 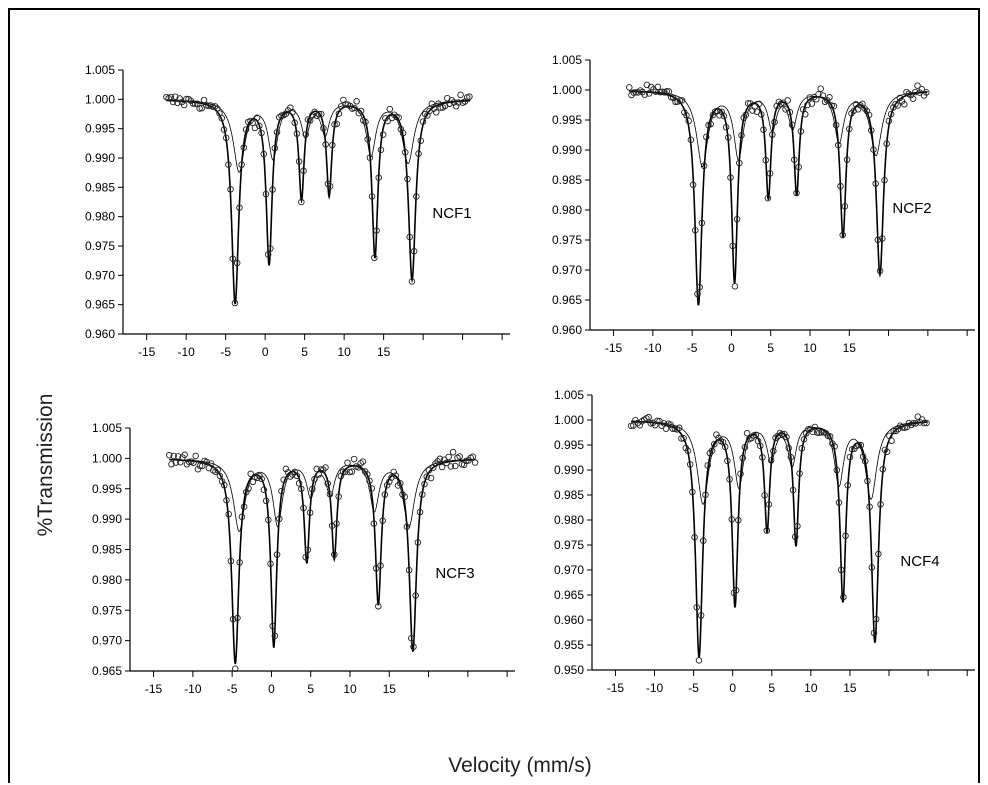 I want to click on y-tick-label: 0.980, so click(x=100, y=217).